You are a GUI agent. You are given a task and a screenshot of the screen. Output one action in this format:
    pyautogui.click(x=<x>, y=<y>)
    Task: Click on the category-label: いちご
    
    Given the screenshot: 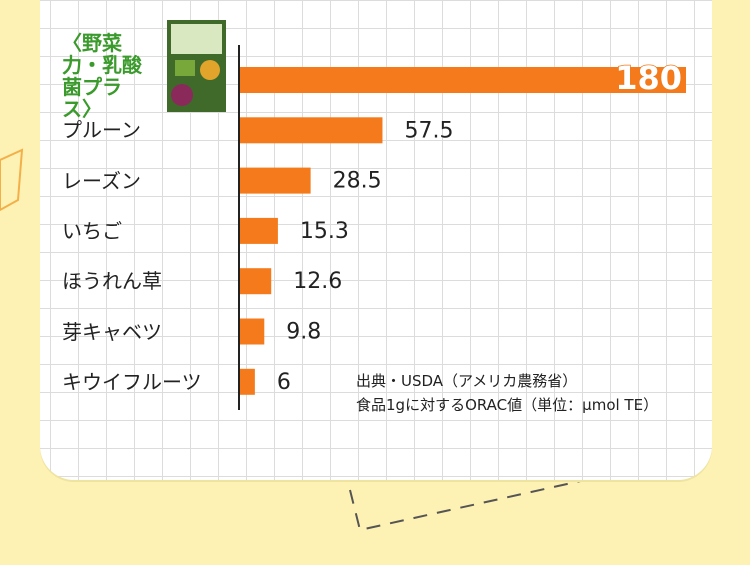 What is the action you would take?
    pyautogui.click(x=92, y=230)
    